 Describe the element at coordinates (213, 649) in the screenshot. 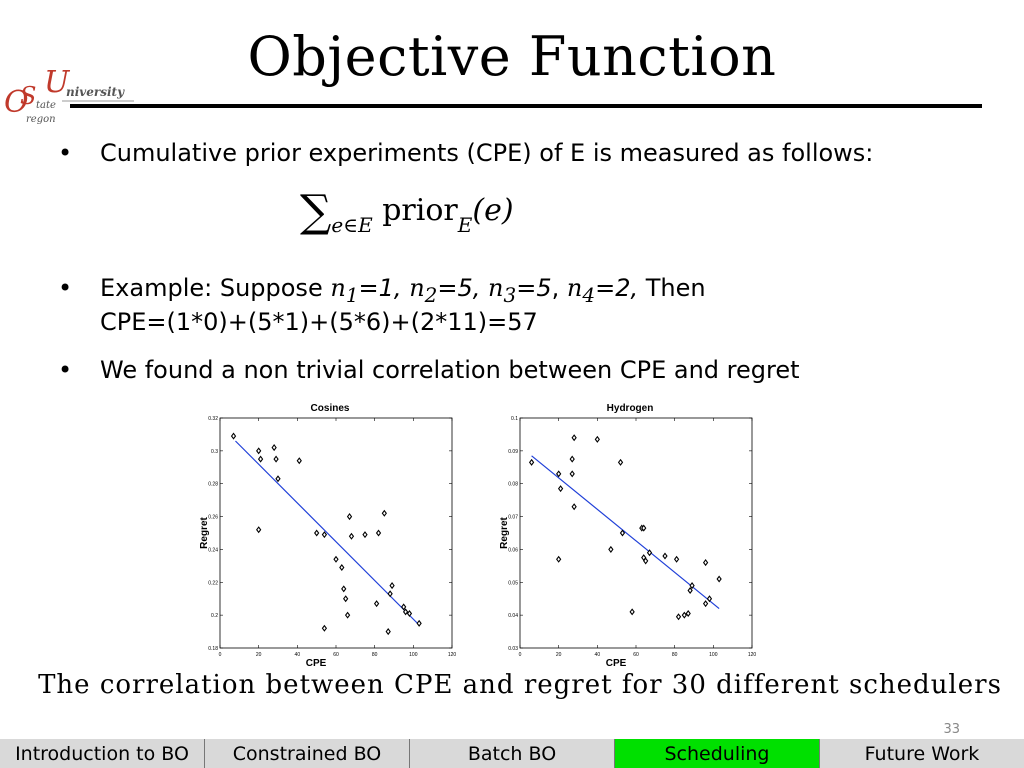

I see `y-tick-label: 0.18` at that location.